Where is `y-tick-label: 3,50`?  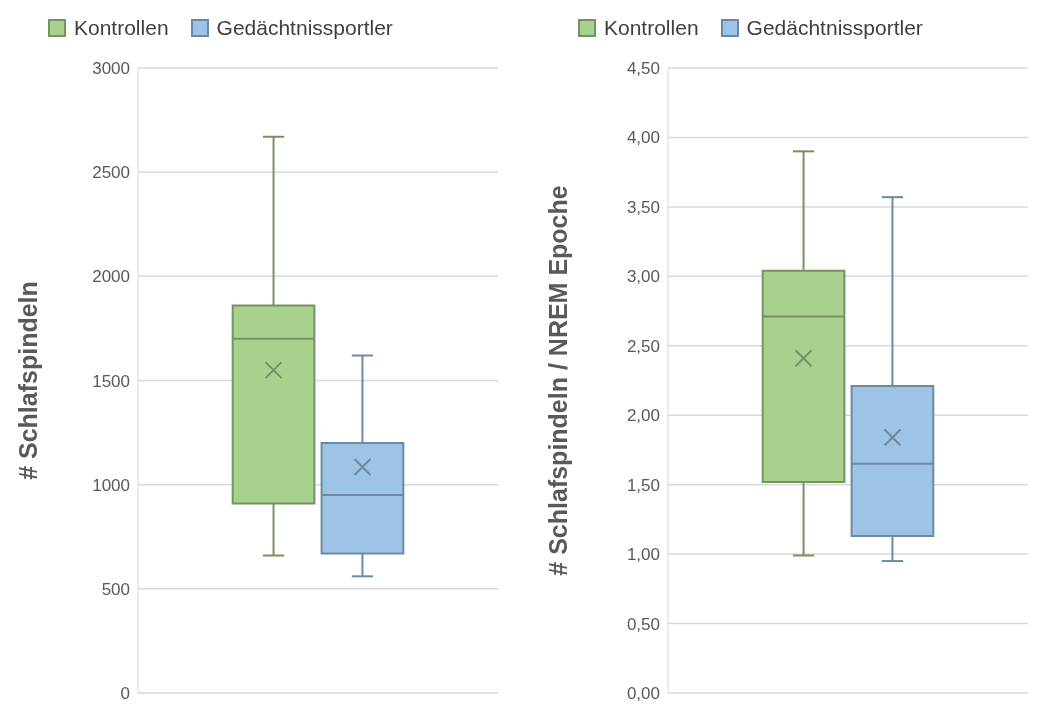 y-tick-label: 3,50 is located at coordinates (643, 207).